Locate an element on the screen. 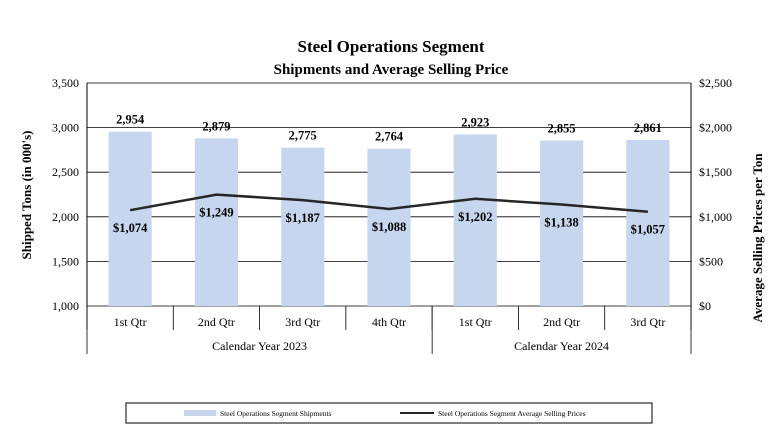 Image resolution: width=780 pixels, height=433 pixels. y-tick-label: 3,500 is located at coordinates (65, 83).